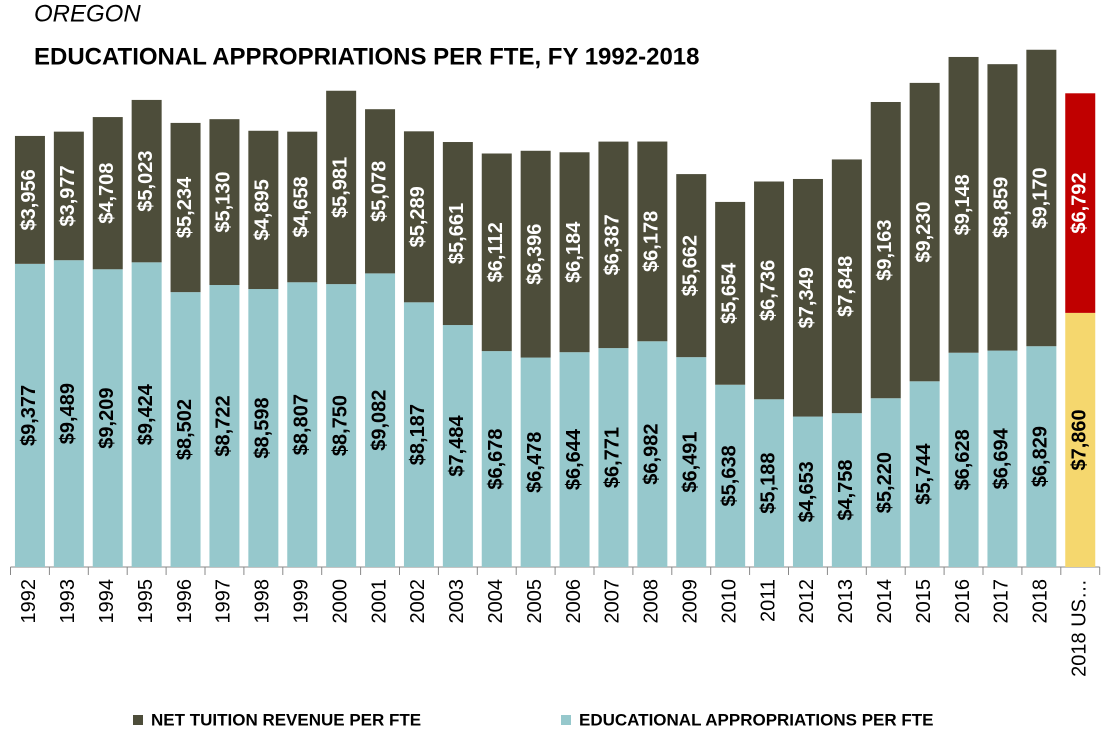 This screenshot has height=738, width=1101. I want to click on legend-label: EDUCATIONAL APPROPRIATIONS PER FTE, so click(756, 719).